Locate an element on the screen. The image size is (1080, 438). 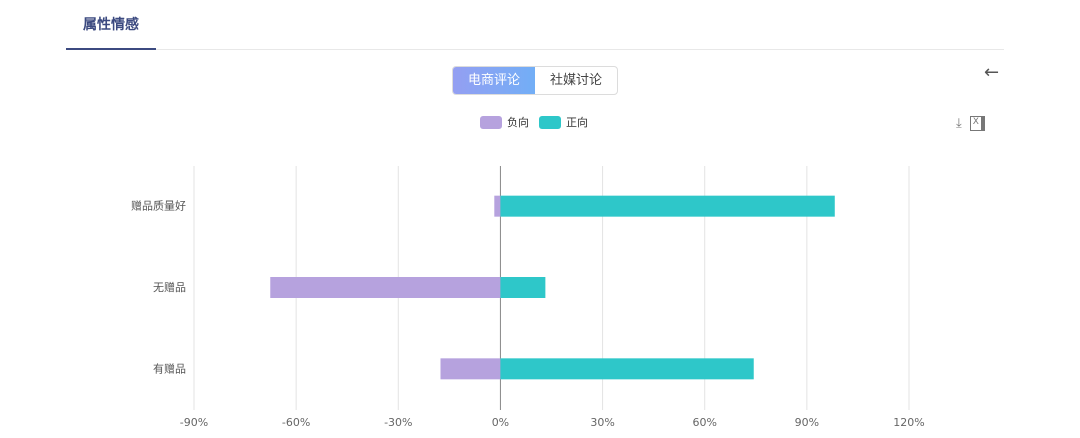
source-toggle: 电商评论 社媒讨论 is located at coordinates (535, 80).